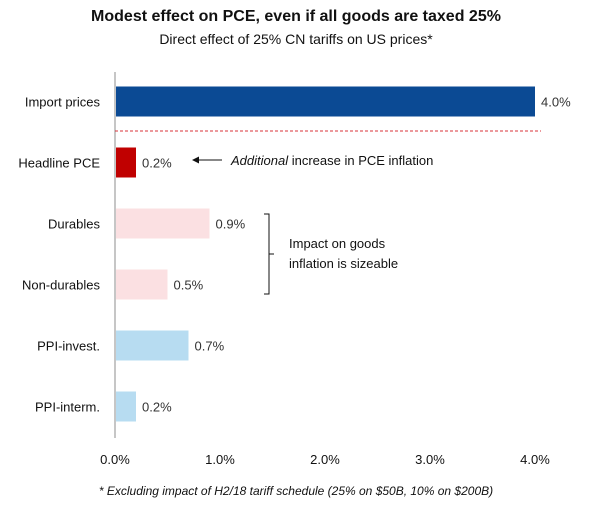 The width and height of the screenshot is (592, 509). Describe the element at coordinates (331, 160) in the screenshot. I see `annotation-headline: Additional increase in PCE inflation` at that location.